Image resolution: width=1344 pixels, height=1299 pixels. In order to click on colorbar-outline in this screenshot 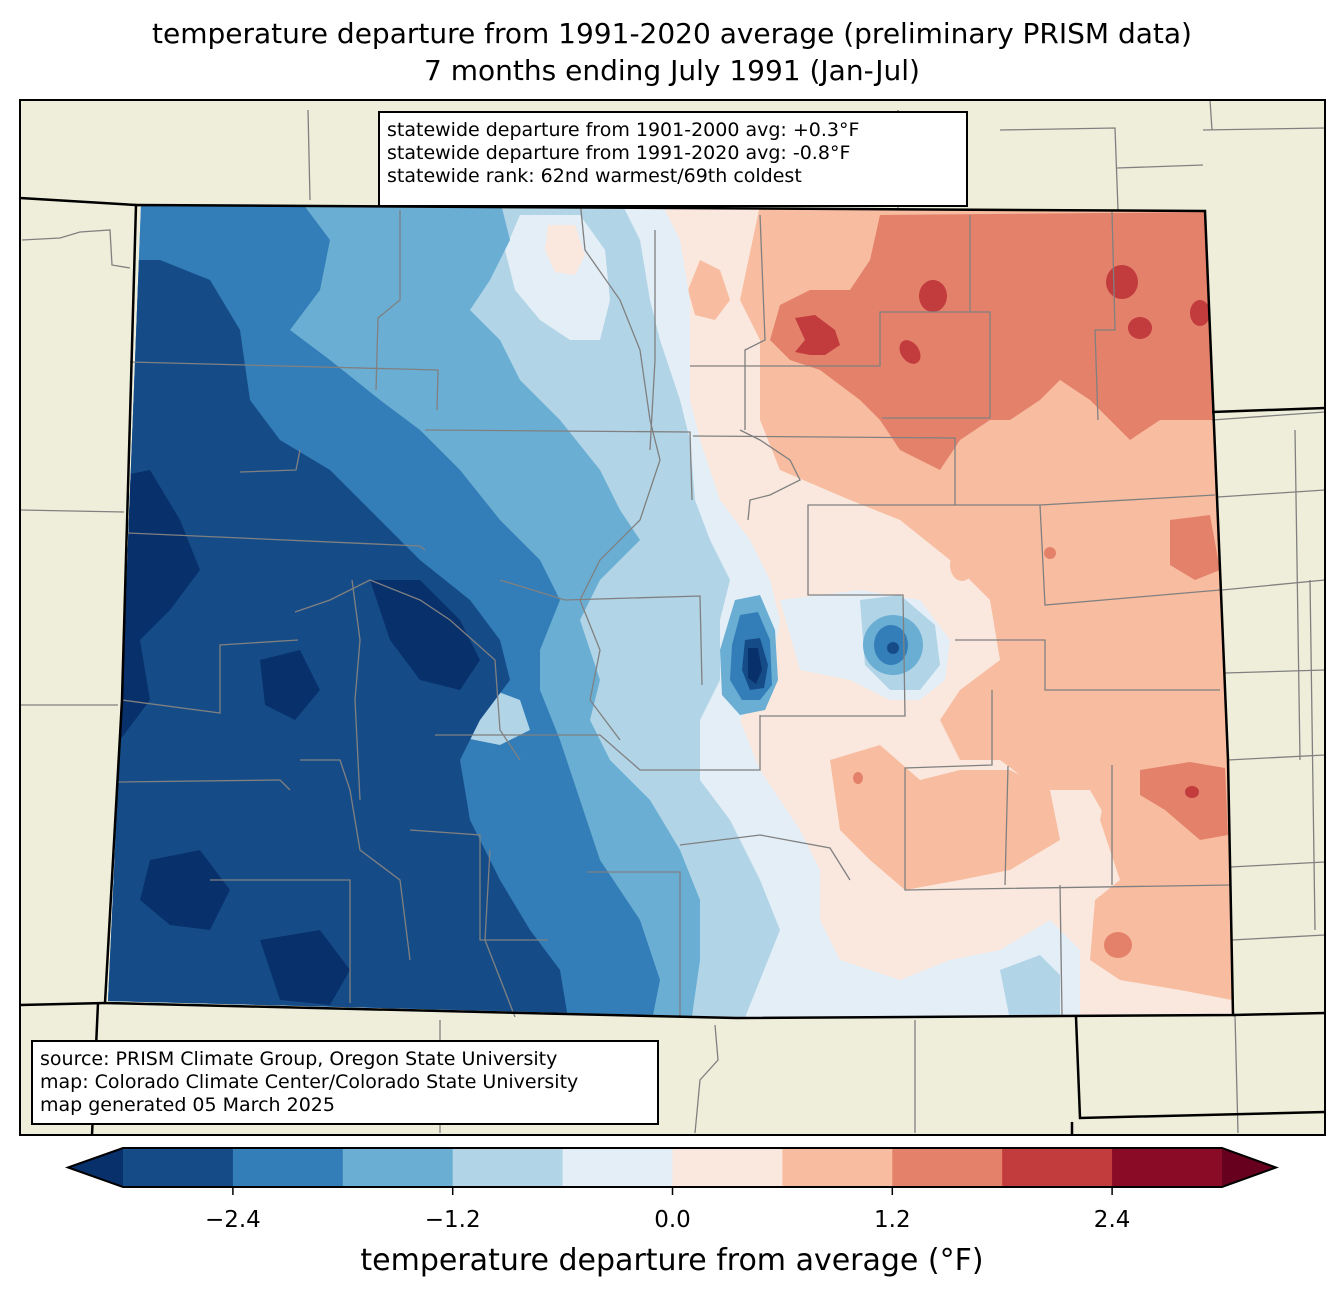, I will do `click(672, 1167)`.